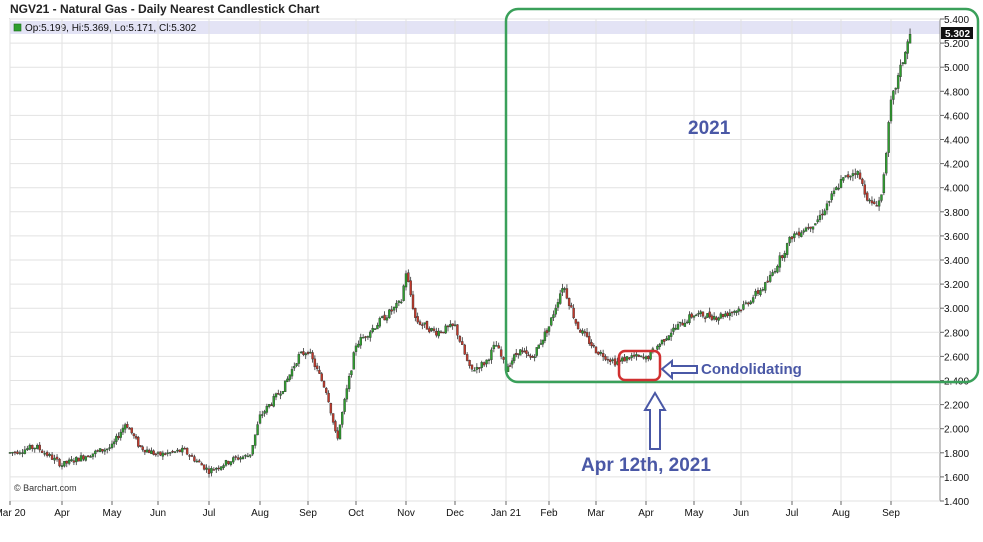  I want to click on x-tick-label: Nov, so click(406, 513).